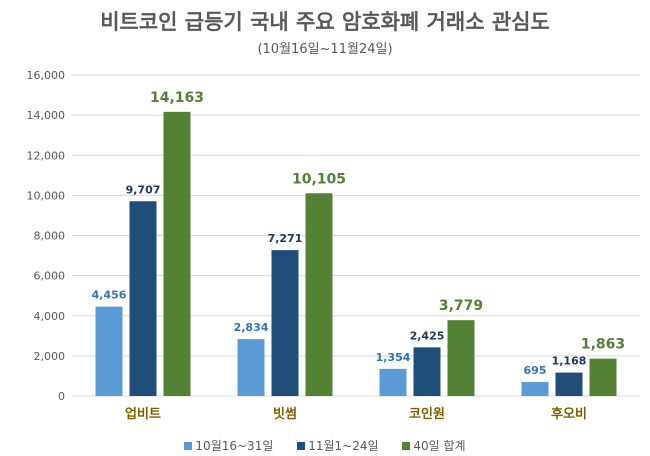 The width and height of the screenshot is (650, 456). Describe the element at coordinates (603, 345) in the screenshot. I see `data-label: 1,863` at that location.